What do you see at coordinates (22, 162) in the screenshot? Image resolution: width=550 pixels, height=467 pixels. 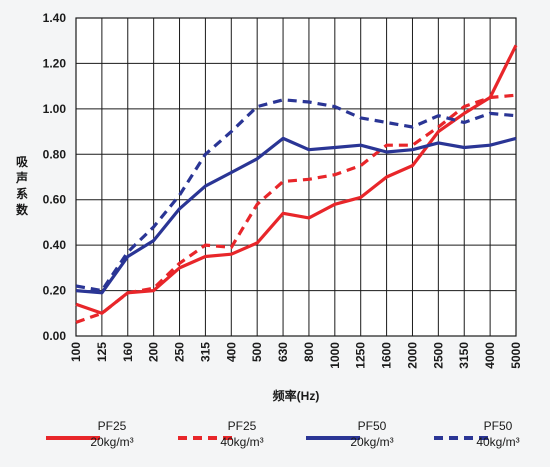 I see `y-axis-title-char: 吸` at bounding box center [22, 162].